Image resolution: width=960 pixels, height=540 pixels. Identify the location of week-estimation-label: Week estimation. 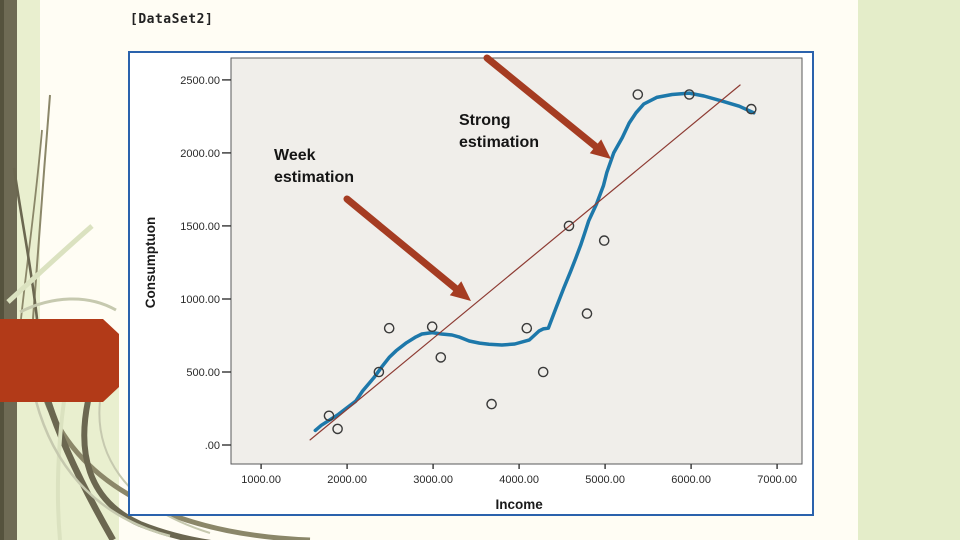
(314, 166).